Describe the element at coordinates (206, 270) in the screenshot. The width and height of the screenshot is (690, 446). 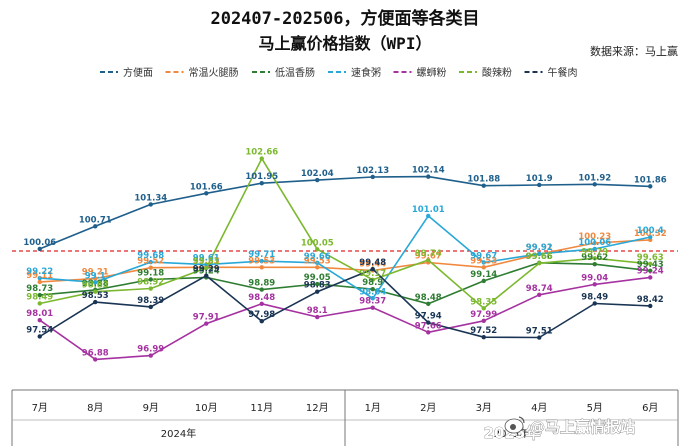
I see `data-label: 99.29` at that location.